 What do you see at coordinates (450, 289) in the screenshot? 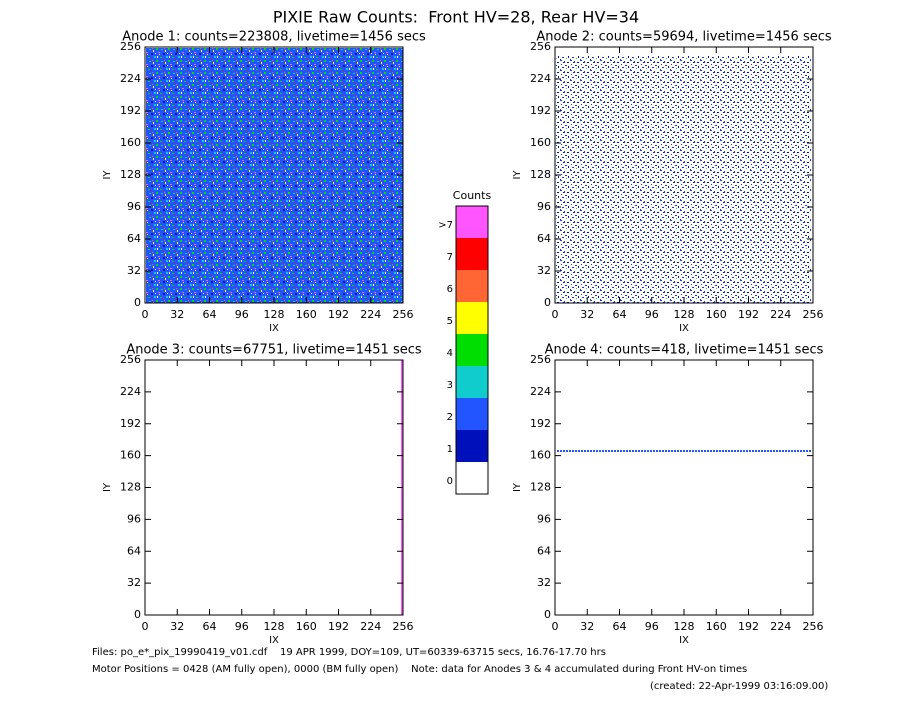
I see `colorbar-label: 6` at bounding box center [450, 289].